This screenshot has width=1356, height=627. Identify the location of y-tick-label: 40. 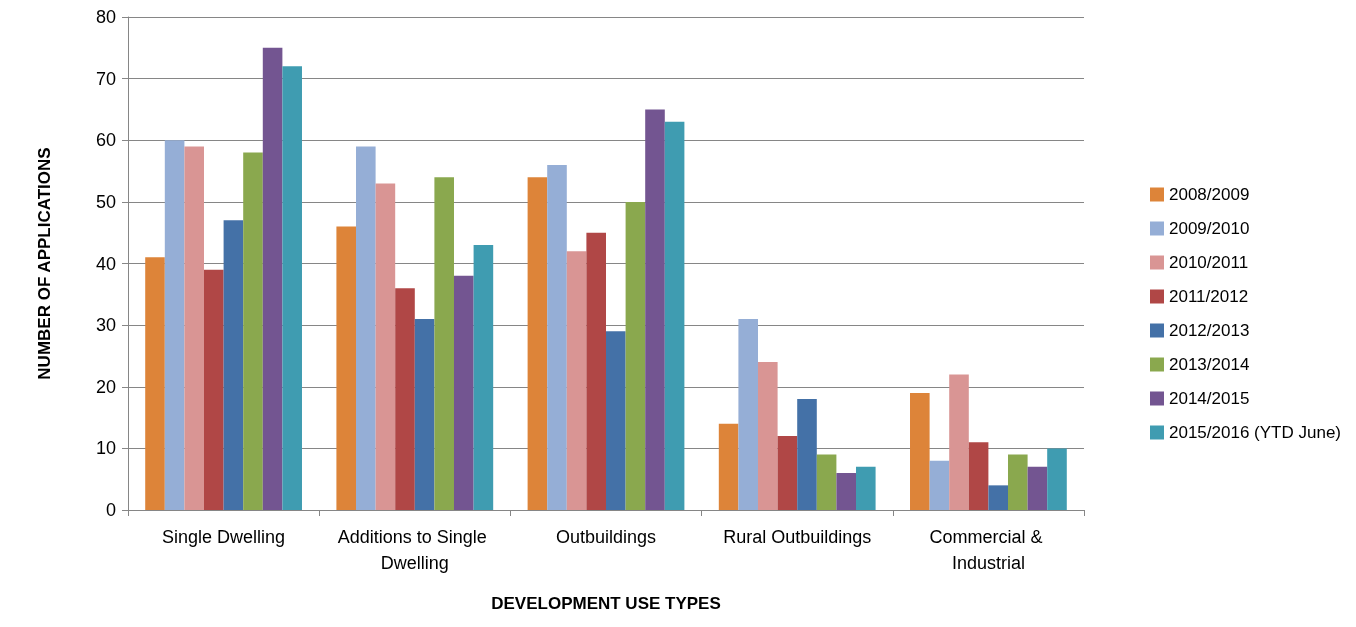
(105, 263).